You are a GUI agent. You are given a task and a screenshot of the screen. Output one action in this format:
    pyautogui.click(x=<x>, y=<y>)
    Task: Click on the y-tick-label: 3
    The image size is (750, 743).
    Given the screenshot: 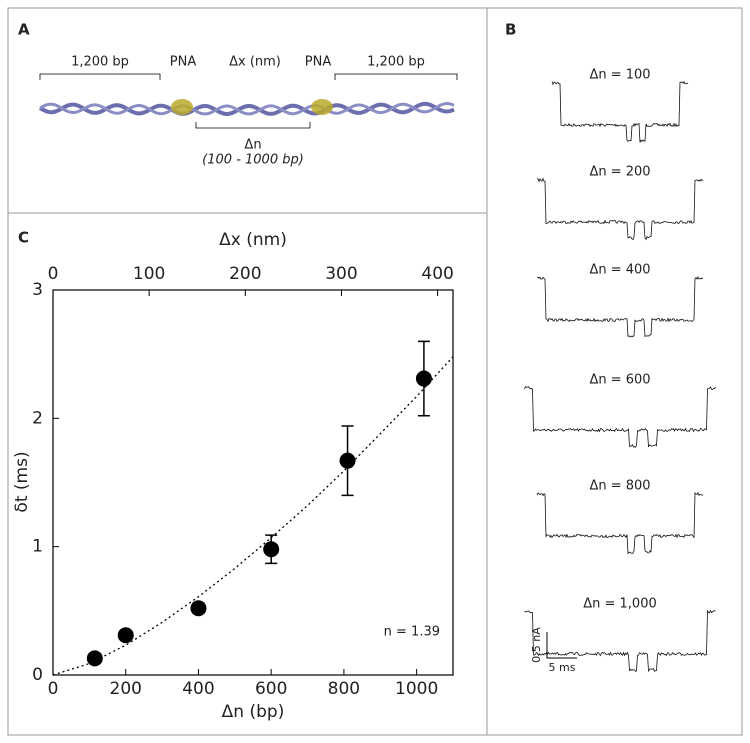 What is the action you would take?
    pyautogui.click(x=37, y=290)
    